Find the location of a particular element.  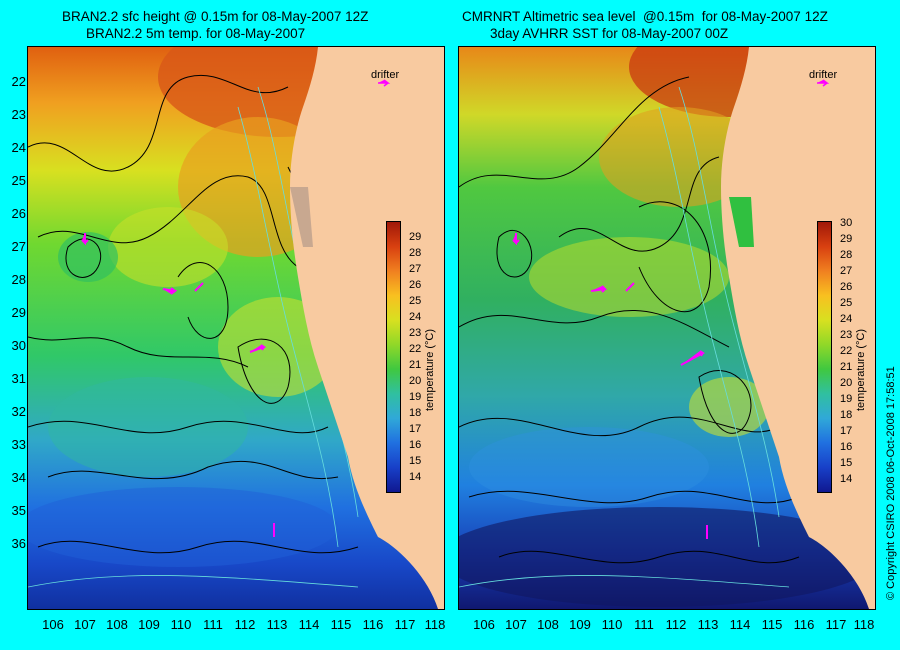

right-drifter-label: drifter is located at coordinates (823, 75).